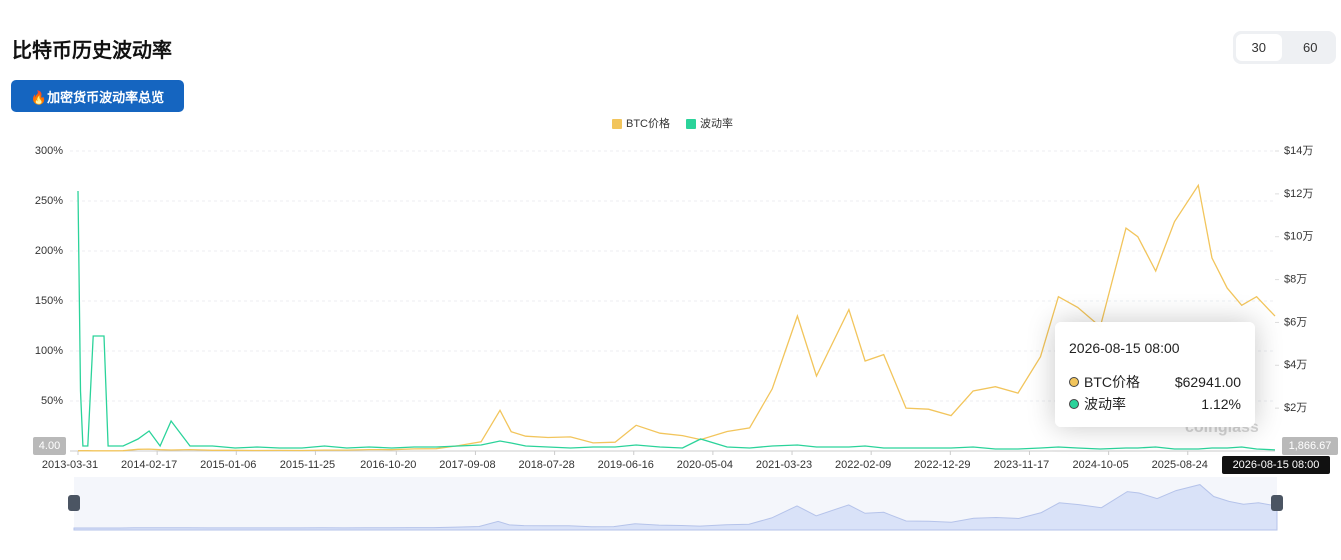  Describe the element at coordinates (1124, 348) in the screenshot. I see `tooltip-title: 2026-08-15 08:00` at that location.